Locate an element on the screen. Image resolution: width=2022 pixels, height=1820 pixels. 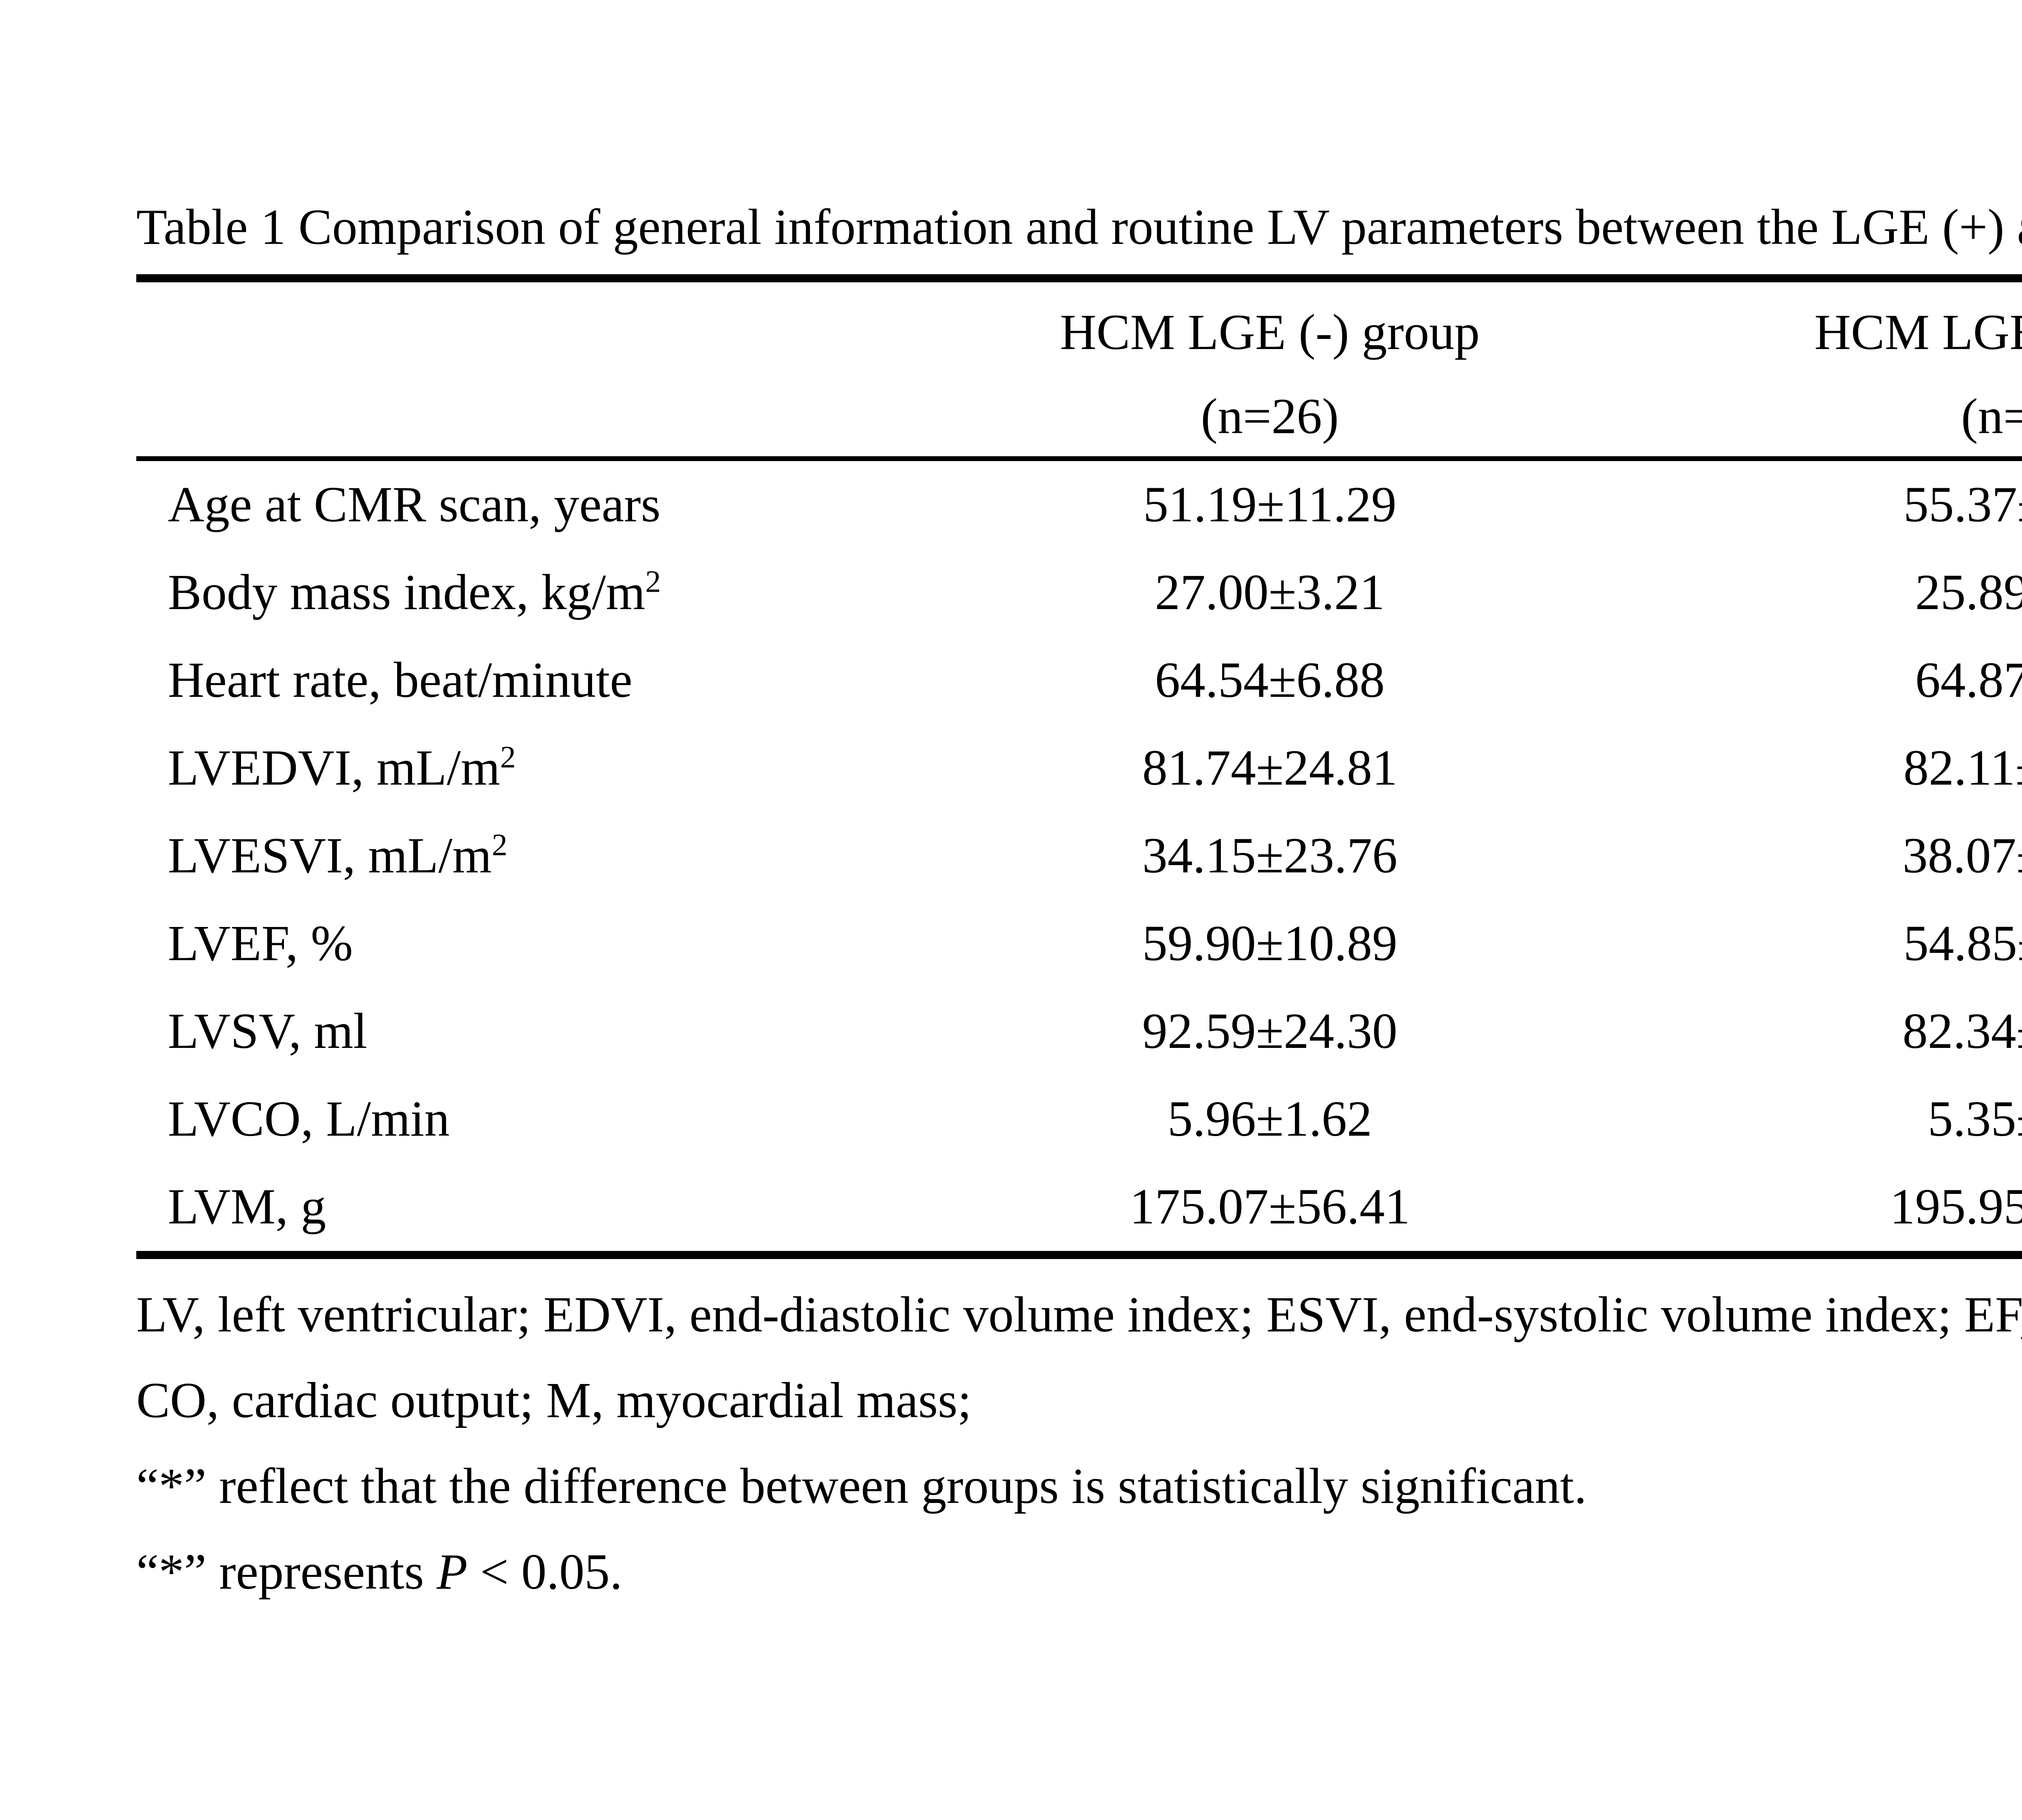
row-label: LVEF, % is located at coordinates (260, 944).